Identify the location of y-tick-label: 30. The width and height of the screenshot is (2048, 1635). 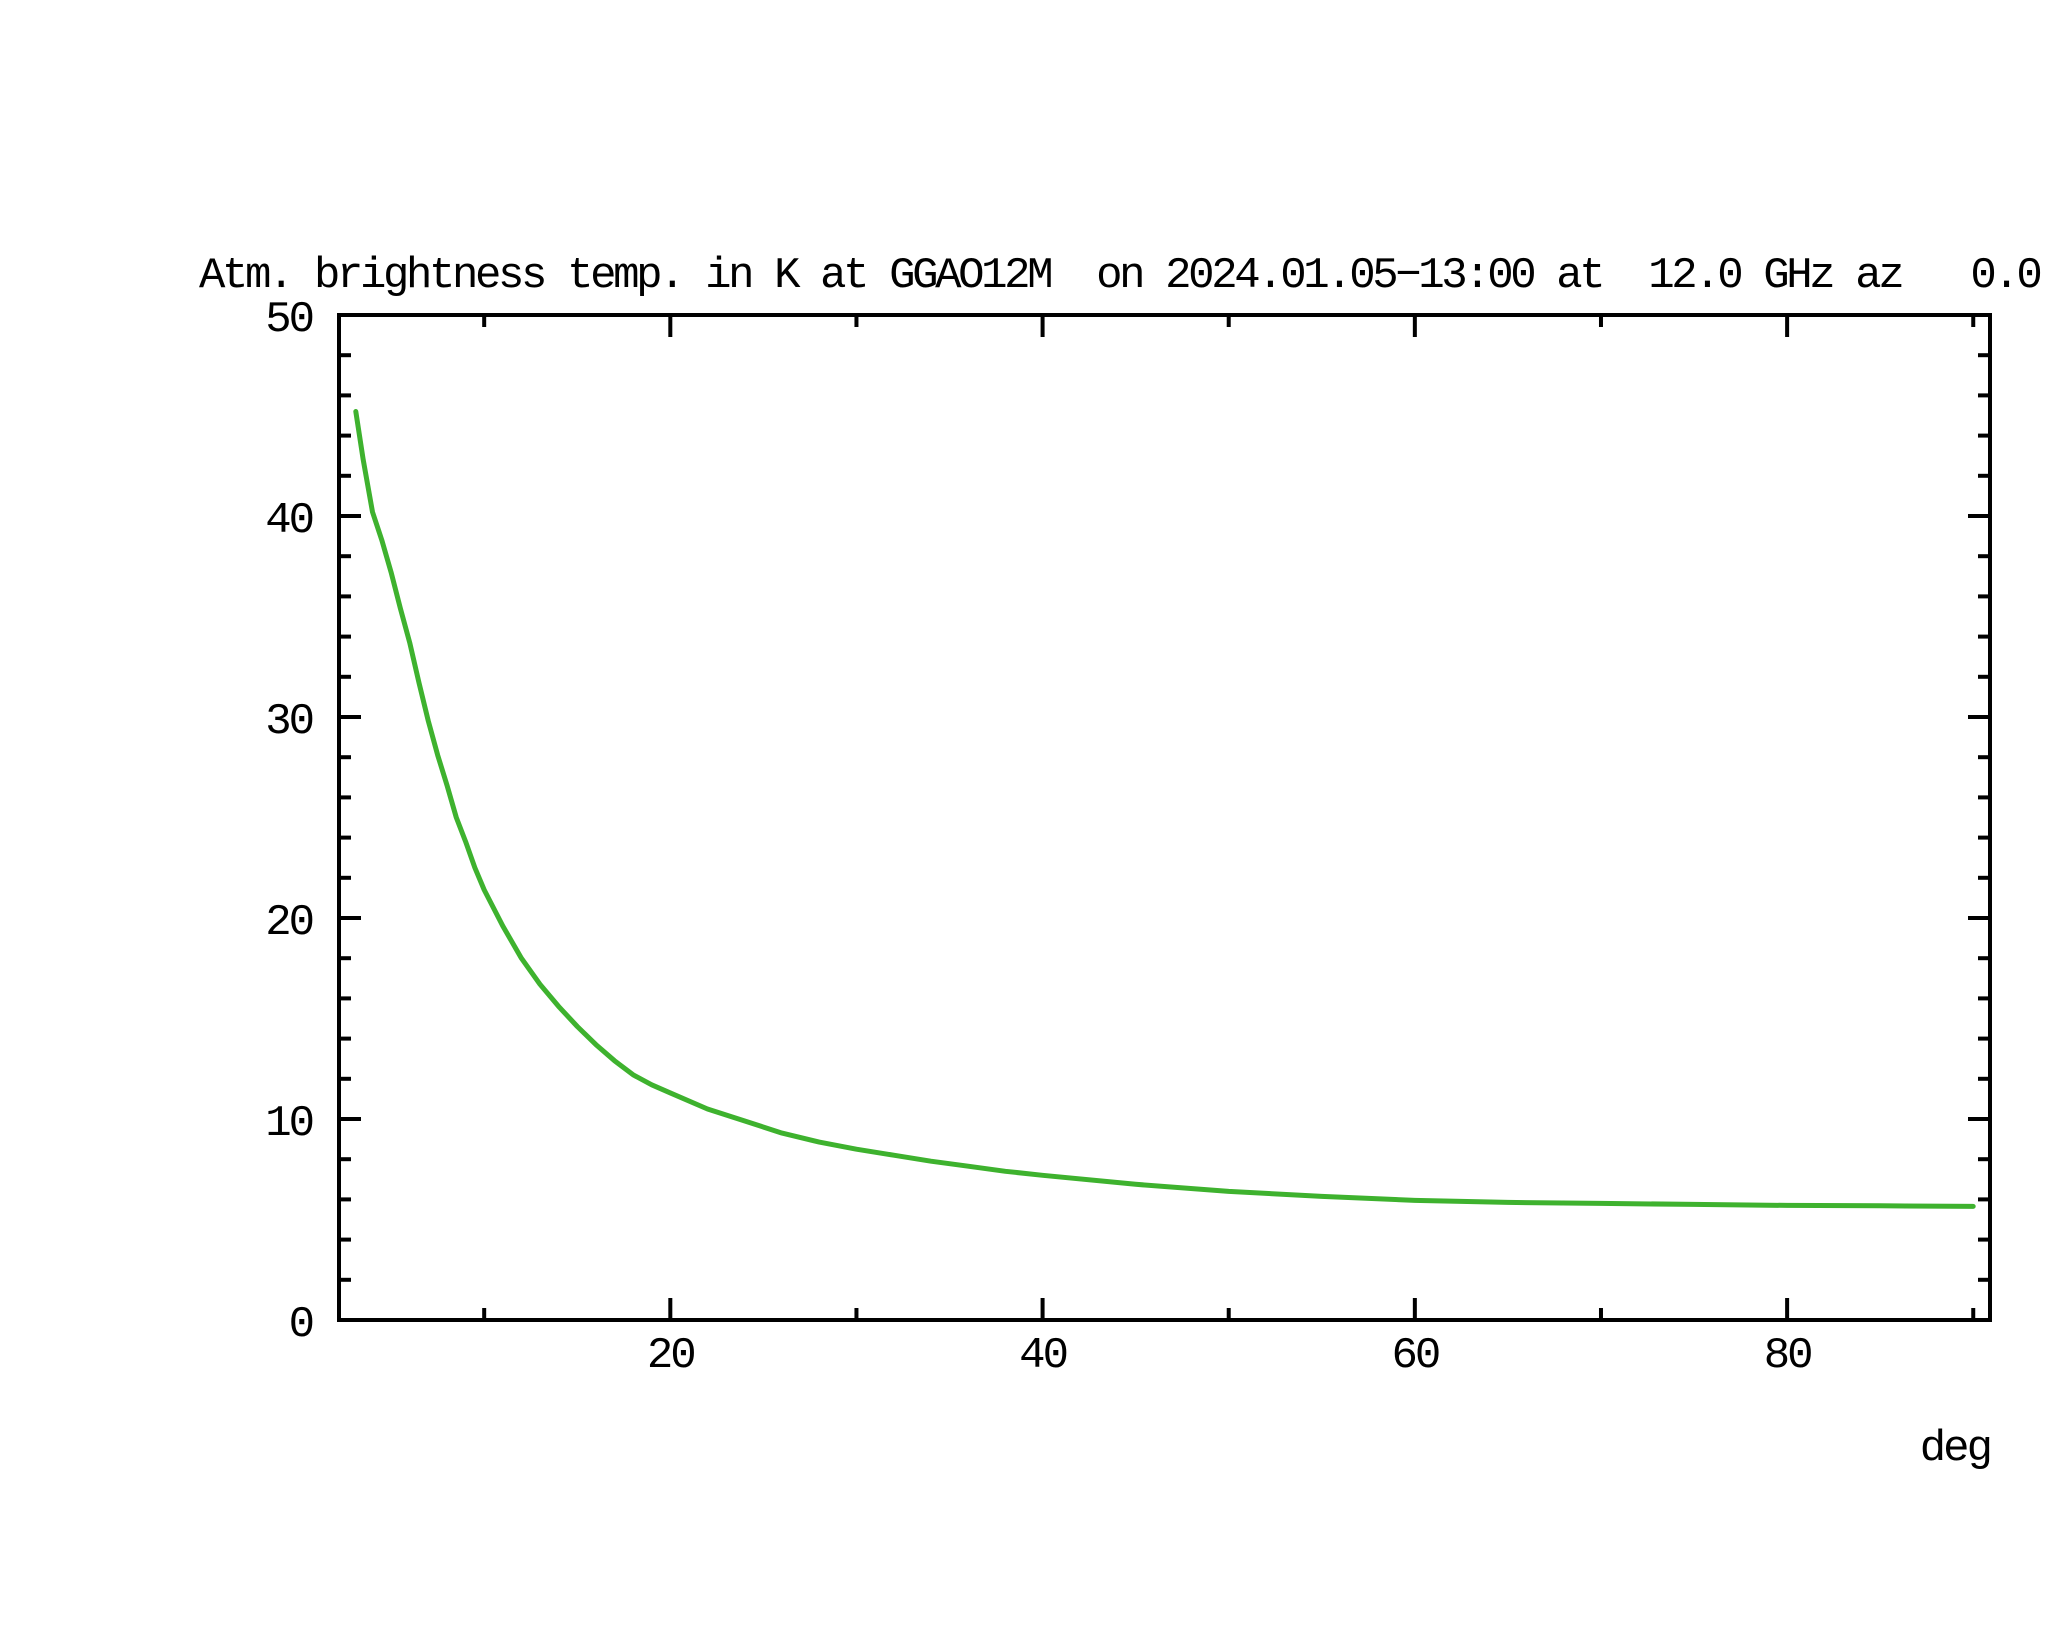
(288, 722).